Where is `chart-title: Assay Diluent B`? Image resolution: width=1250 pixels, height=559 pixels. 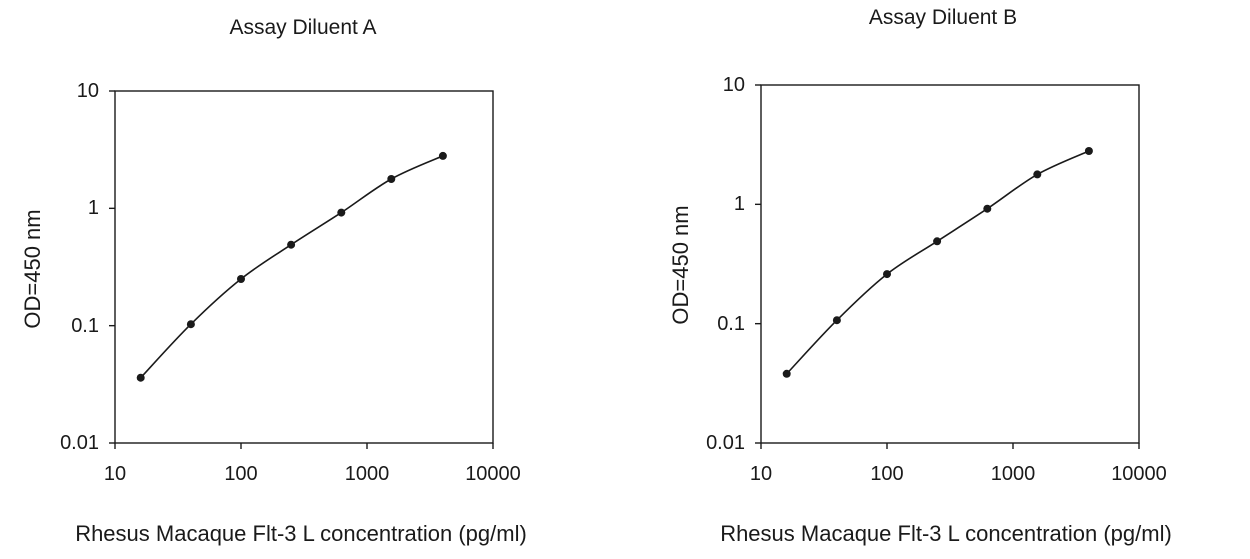
chart-title: Assay Diluent B is located at coordinates (943, 17).